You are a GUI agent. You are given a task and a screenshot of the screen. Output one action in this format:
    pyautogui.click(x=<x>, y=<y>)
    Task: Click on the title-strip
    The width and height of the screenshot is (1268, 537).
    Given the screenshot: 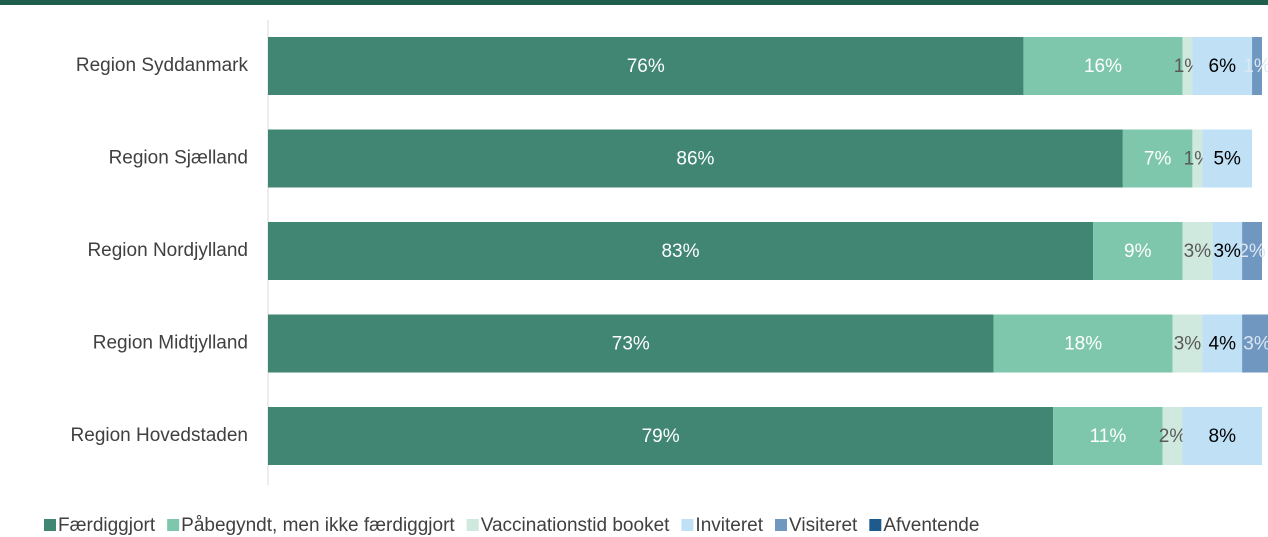 What is the action you would take?
    pyautogui.click(x=634, y=2)
    